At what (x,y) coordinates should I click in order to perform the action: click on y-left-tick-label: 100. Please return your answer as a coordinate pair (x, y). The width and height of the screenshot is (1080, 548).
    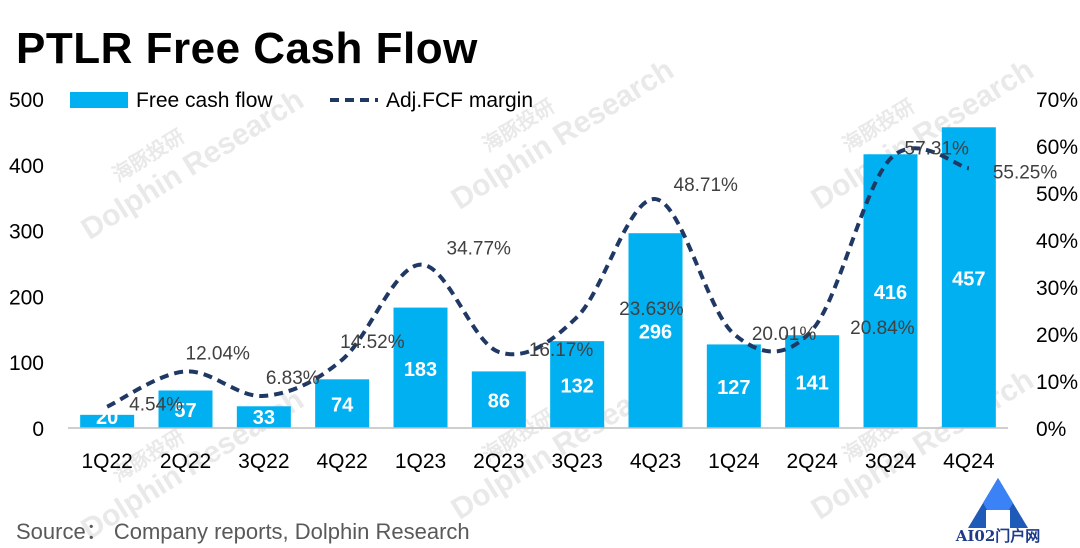
    Looking at the image, I should click on (26, 363).